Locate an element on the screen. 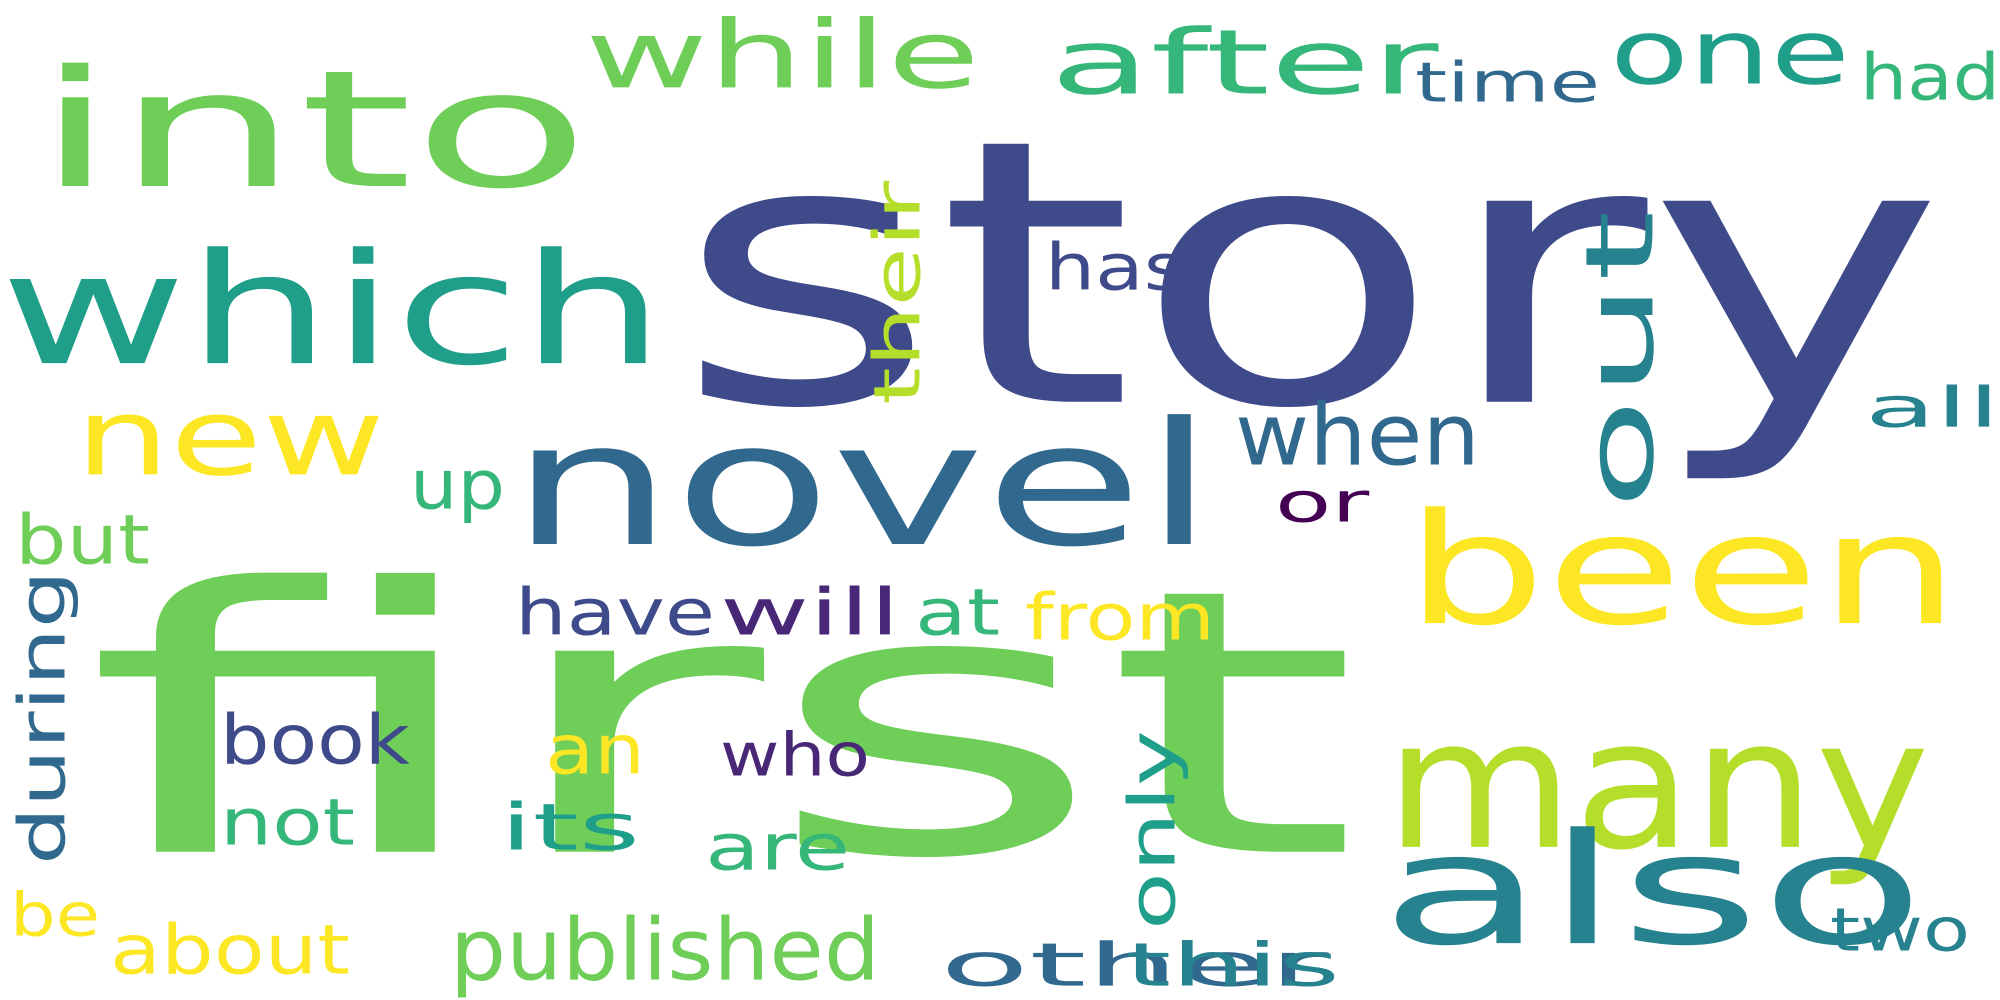  word-up-label: up is located at coordinates (457, 485).